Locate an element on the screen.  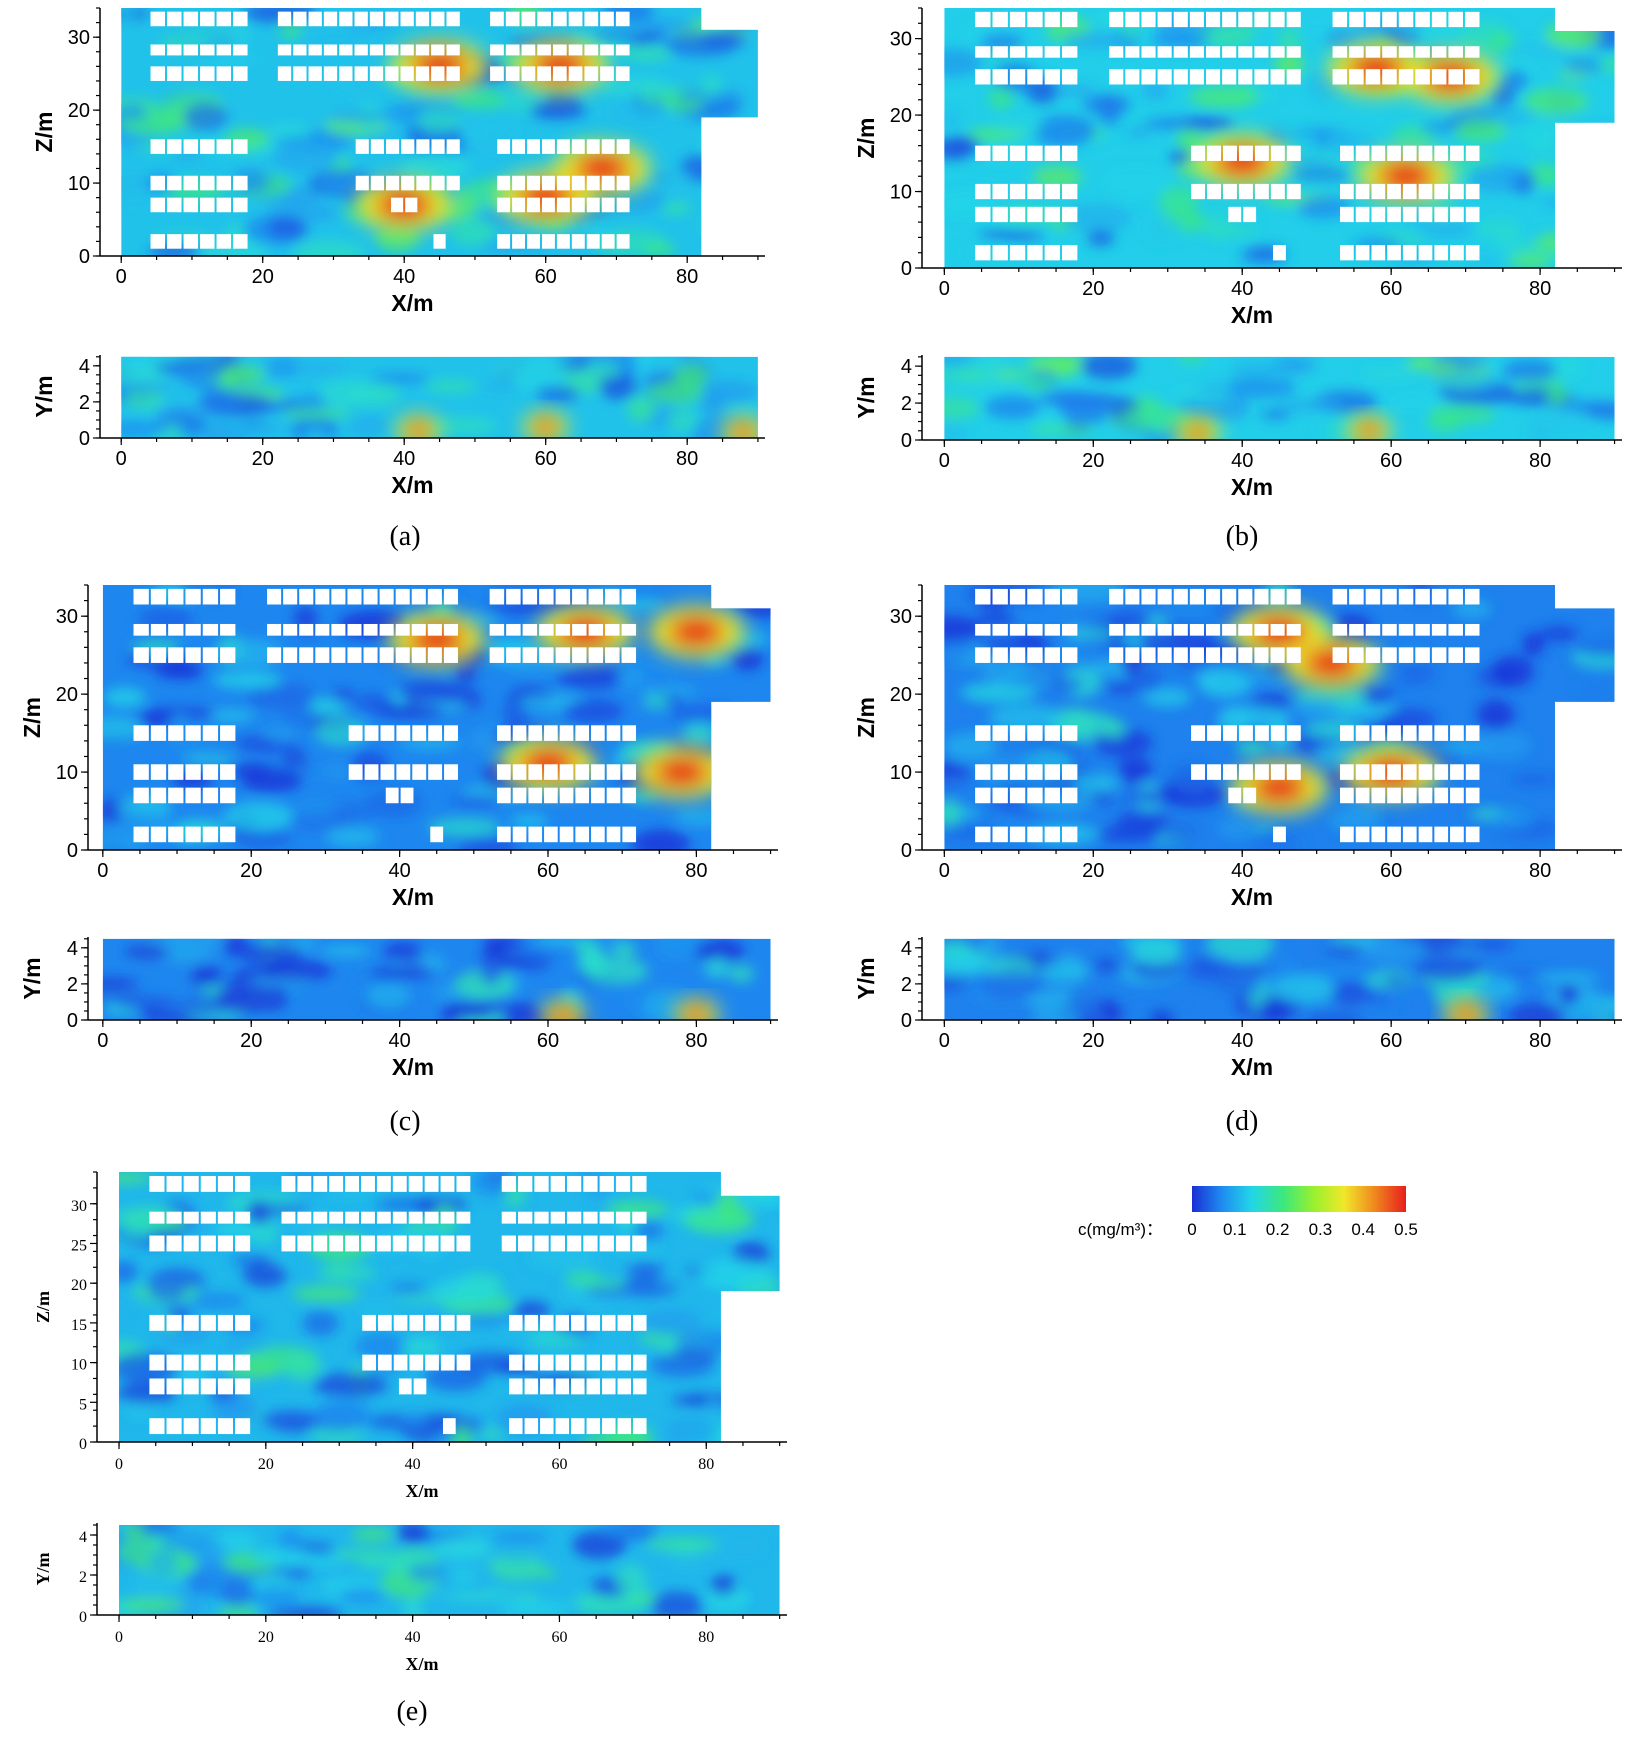
x-tick-label: 80 is located at coordinates (1540, 1041).